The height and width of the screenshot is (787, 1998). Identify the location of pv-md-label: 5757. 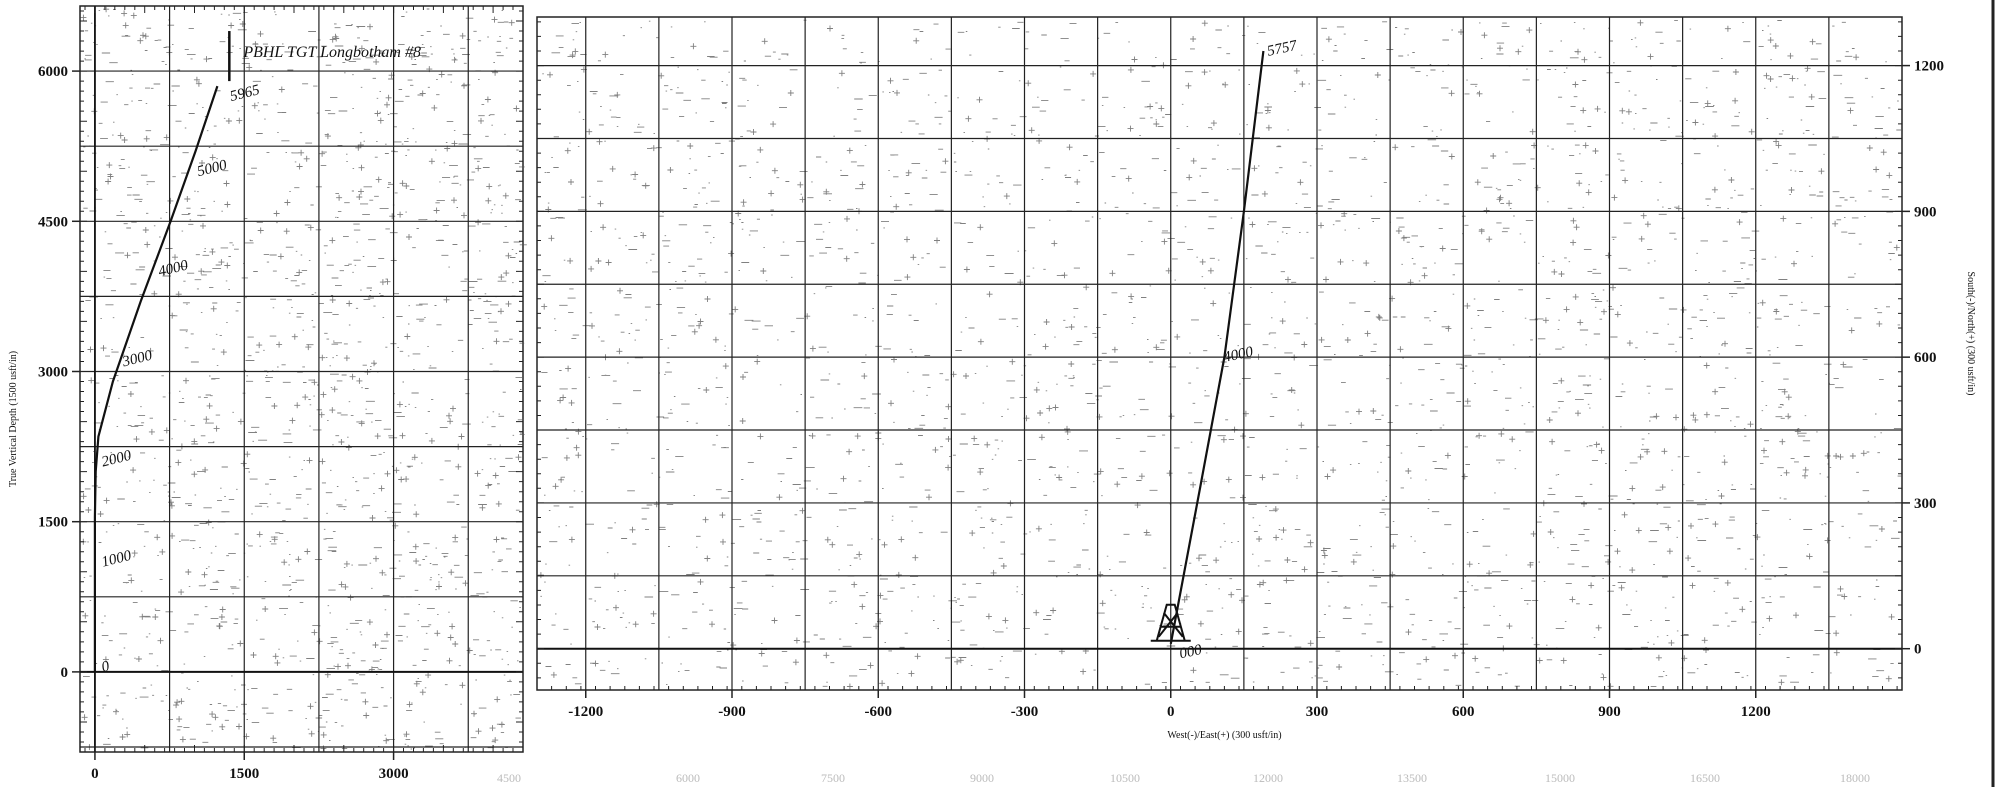
(1283, 49).